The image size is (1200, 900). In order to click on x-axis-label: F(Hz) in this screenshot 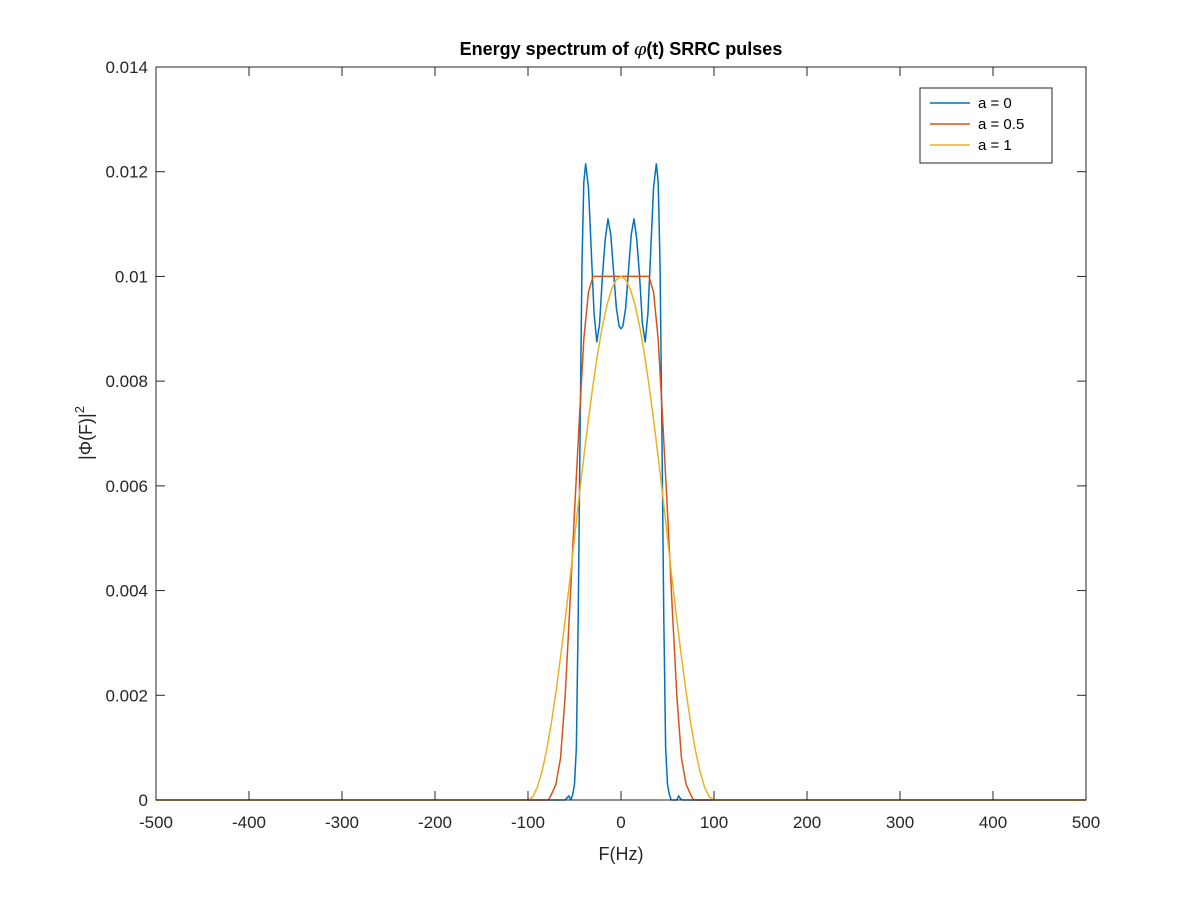, I will do `click(621, 854)`.